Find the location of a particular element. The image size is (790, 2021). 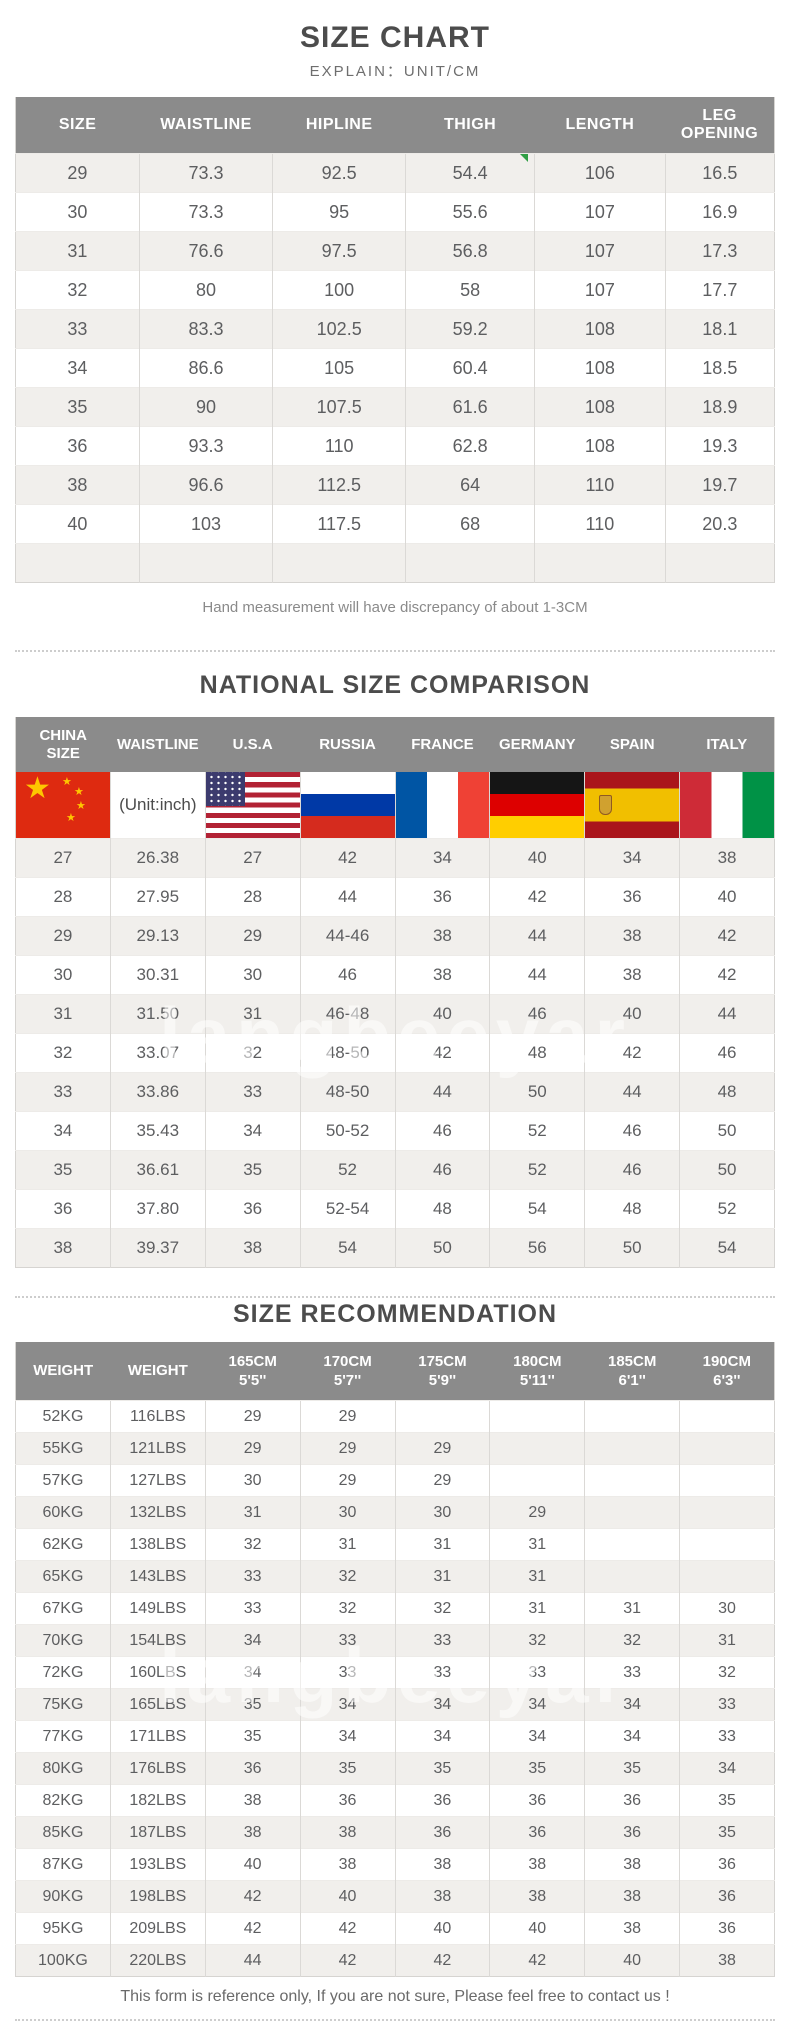

table-cell: 35.43 is located at coordinates (157, 1131).